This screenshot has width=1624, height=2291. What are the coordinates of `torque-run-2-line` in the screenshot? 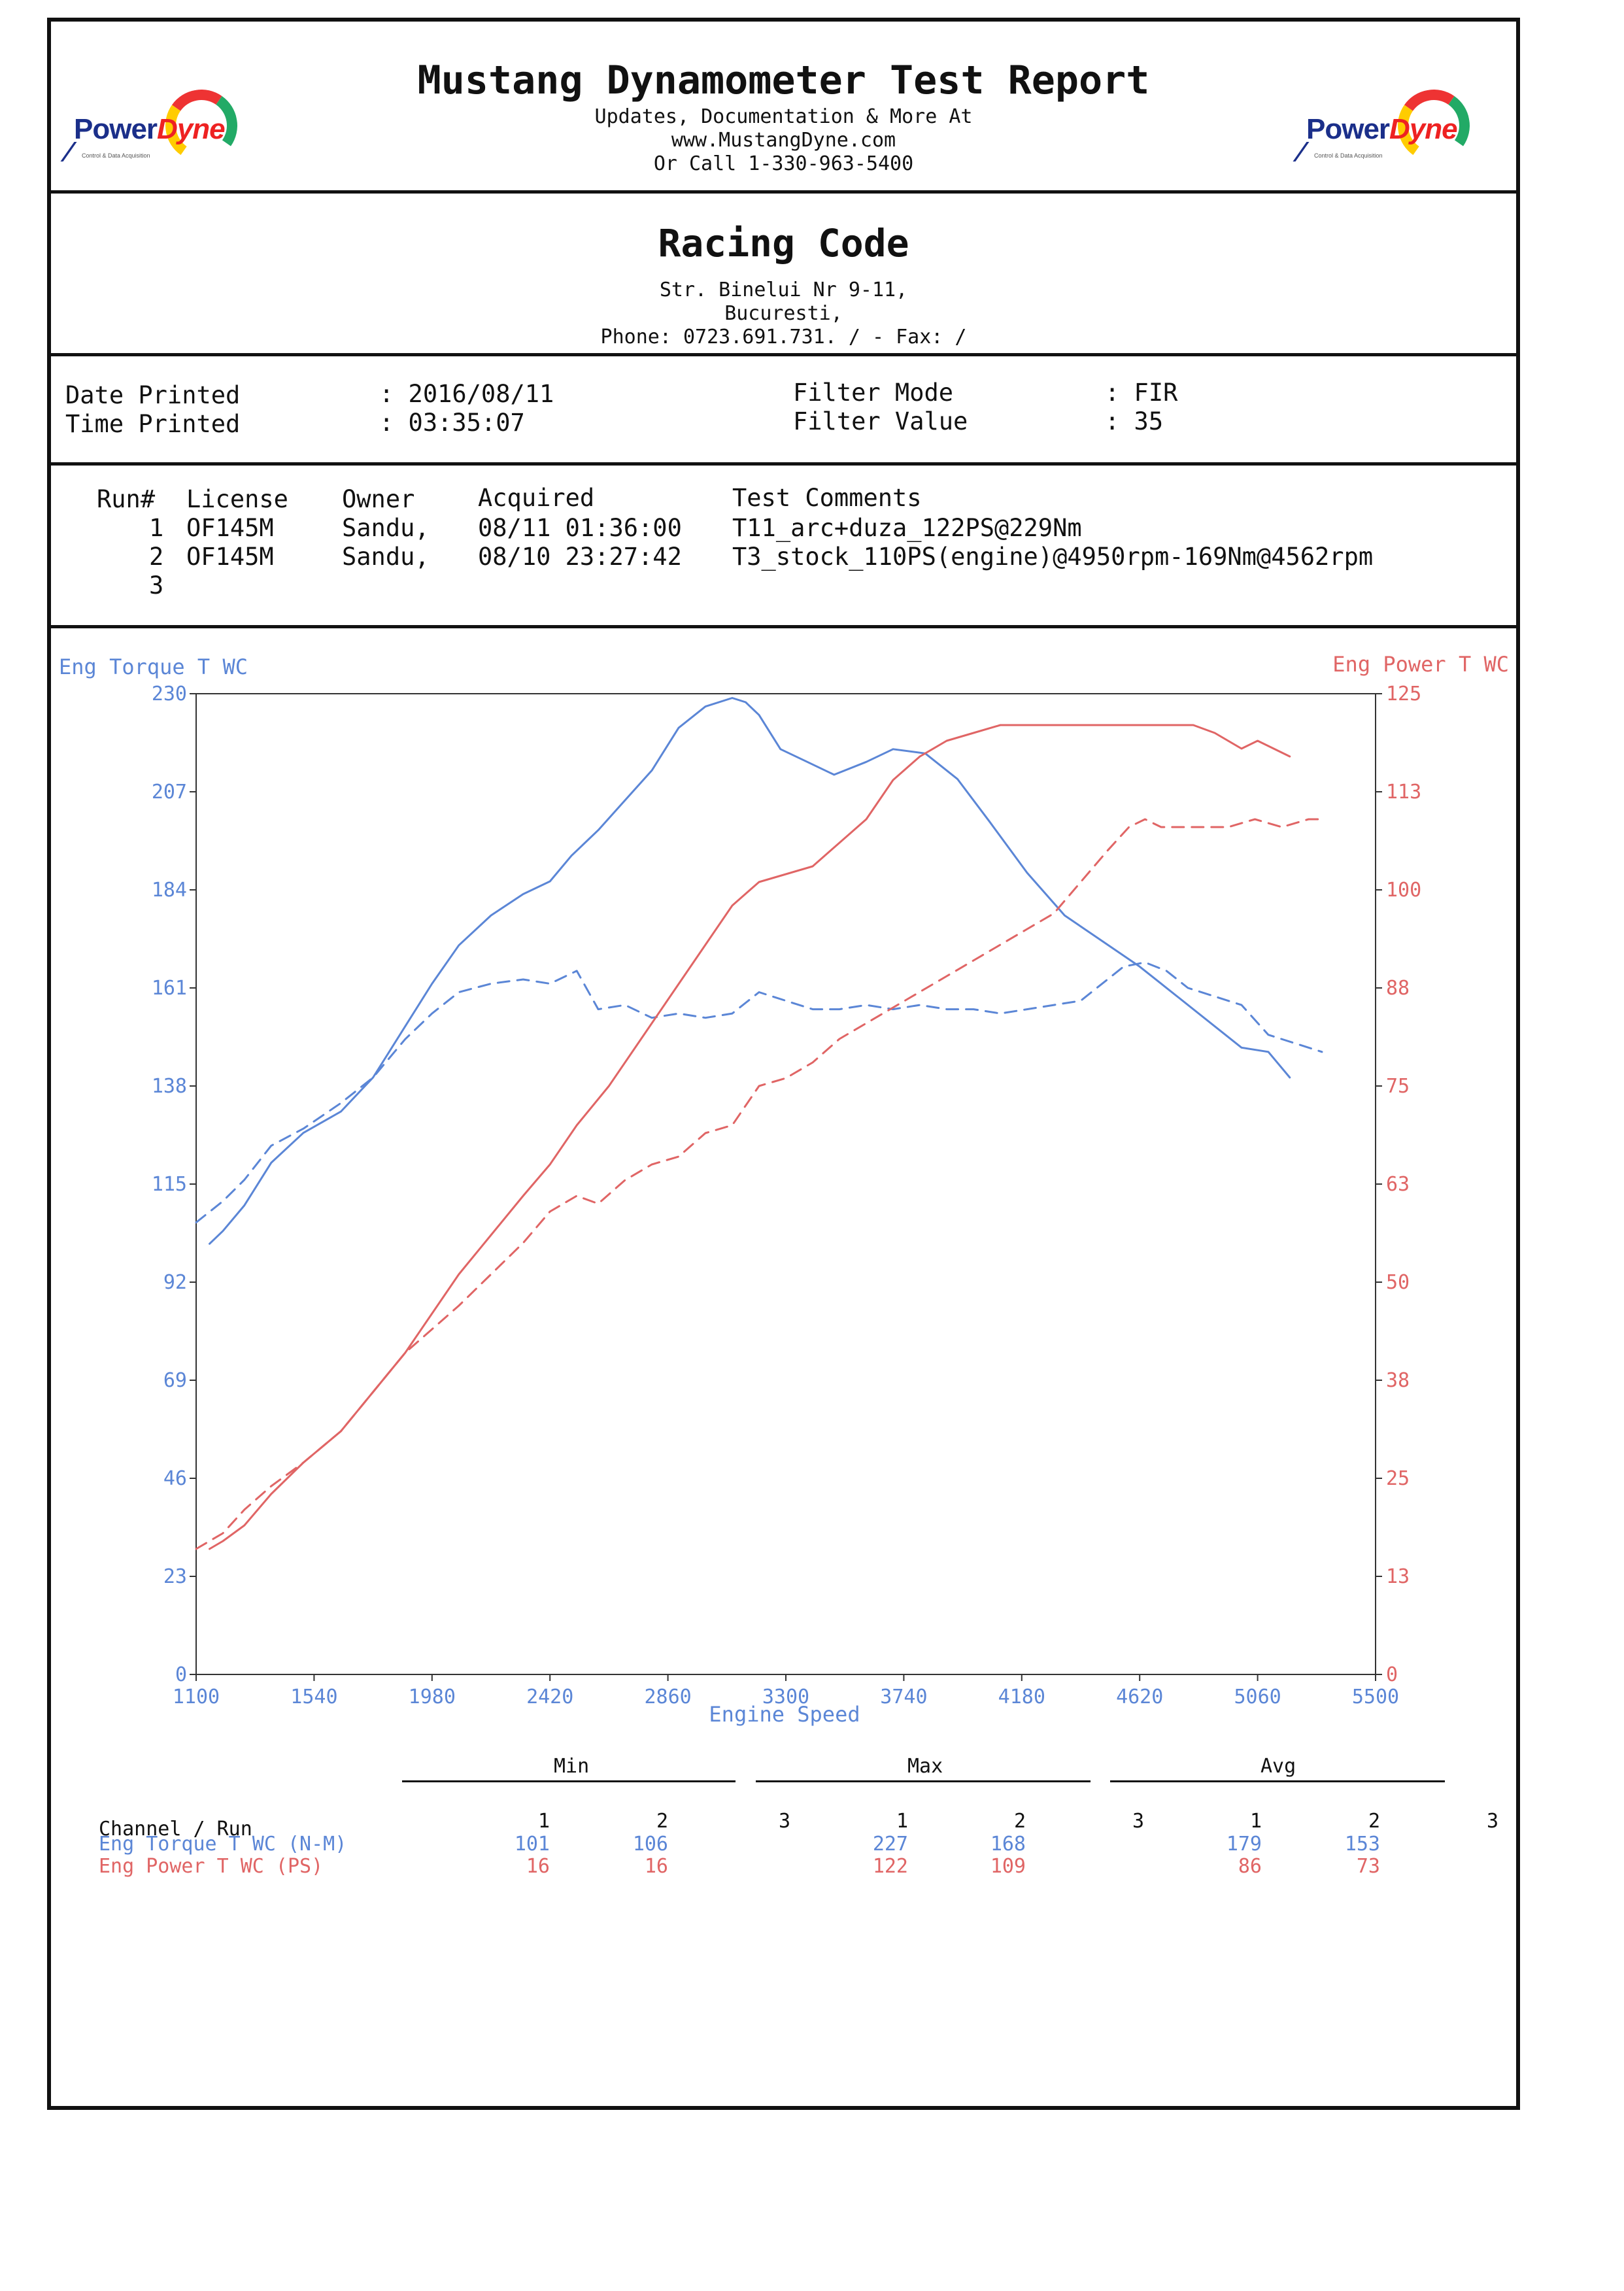 It's located at (759, 1092).